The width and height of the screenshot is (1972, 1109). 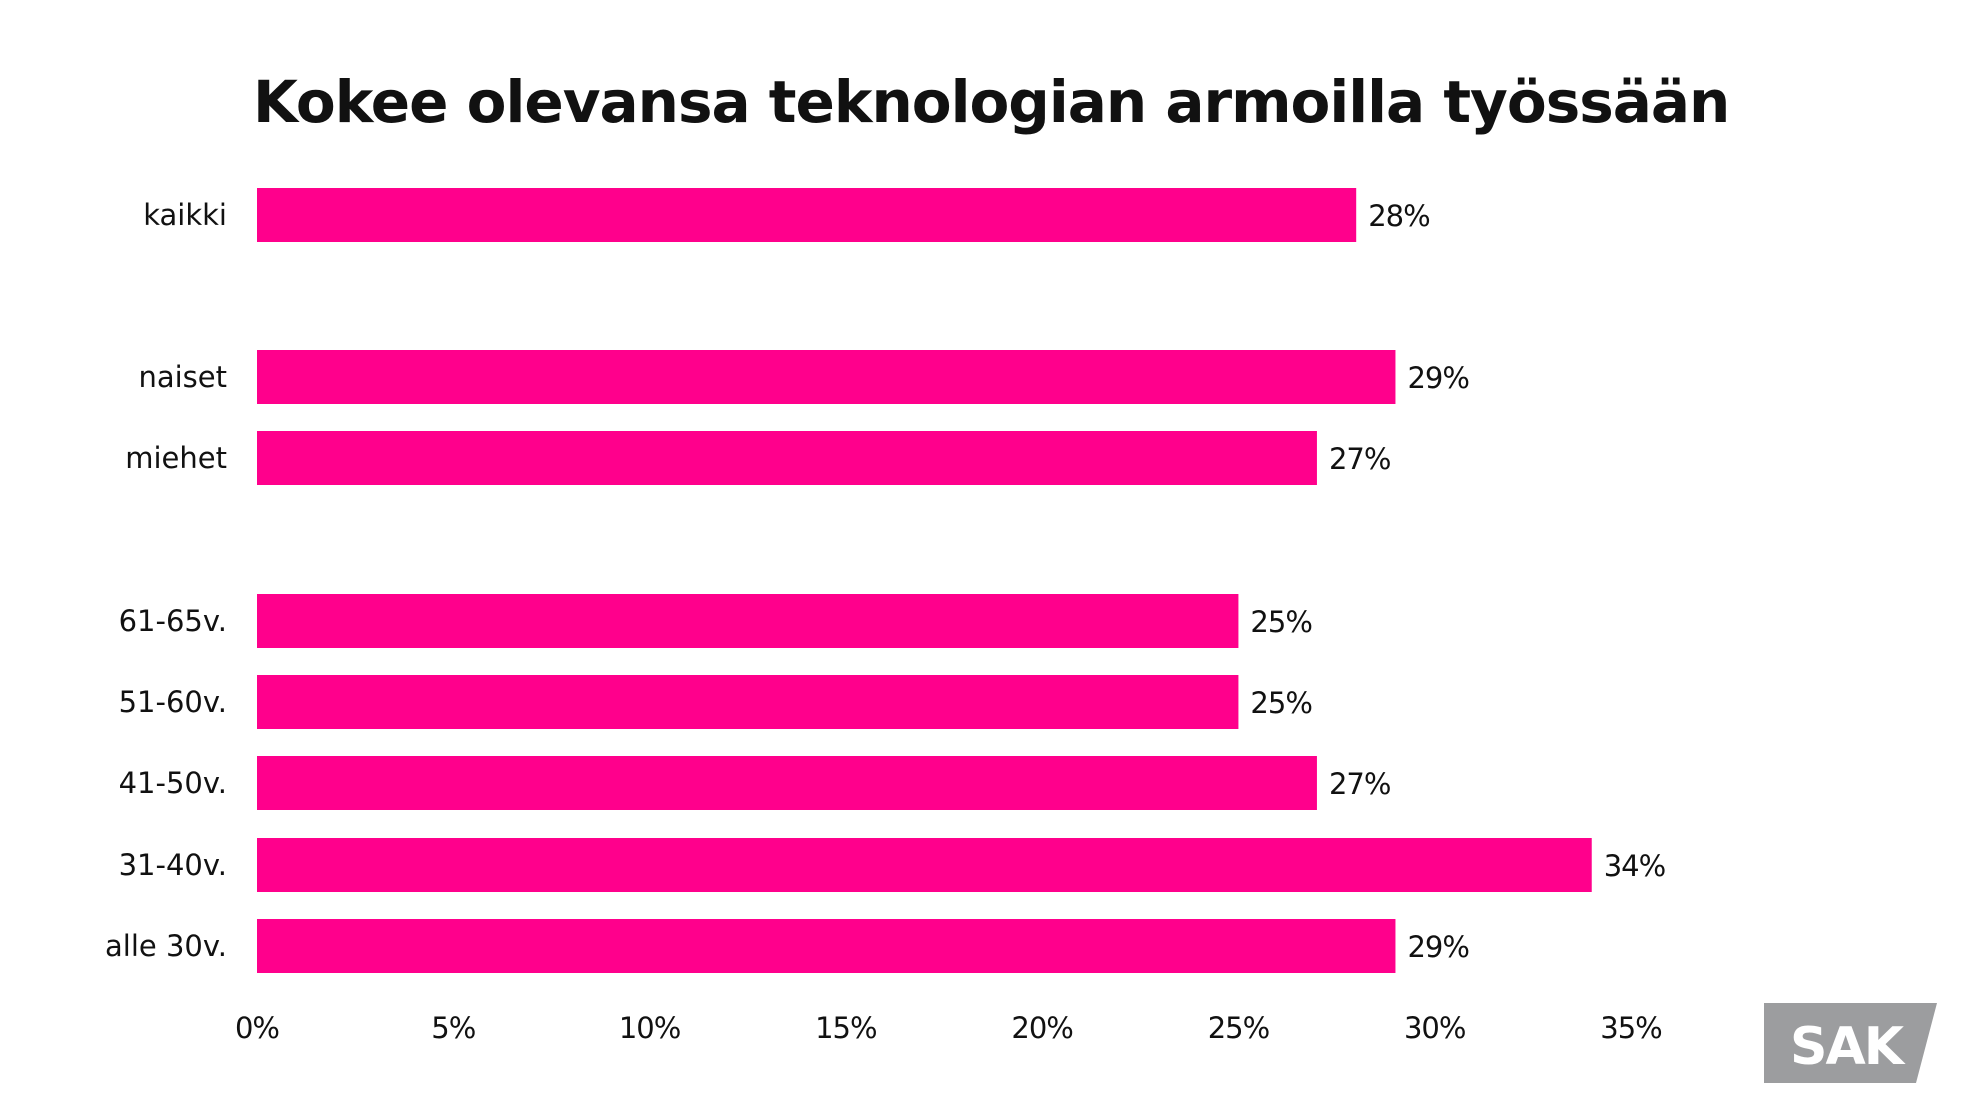 What do you see at coordinates (173, 865) in the screenshot?
I see `category-label: 31-40v.` at bounding box center [173, 865].